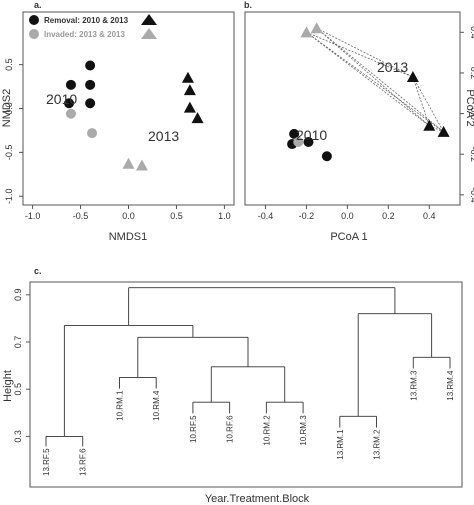 The image size is (474, 505). Describe the element at coordinates (163, 136) in the screenshot. I see `plot-a-annotation-2013: 2013` at that location.